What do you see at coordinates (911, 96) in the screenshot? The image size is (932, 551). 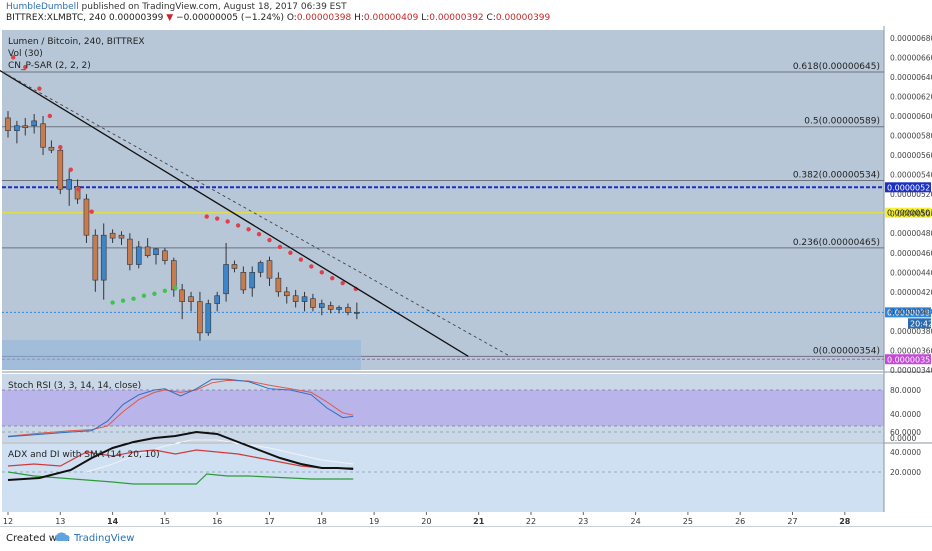 I see `price-tick-label: 0.00000620` at bounding box center [911, 96].